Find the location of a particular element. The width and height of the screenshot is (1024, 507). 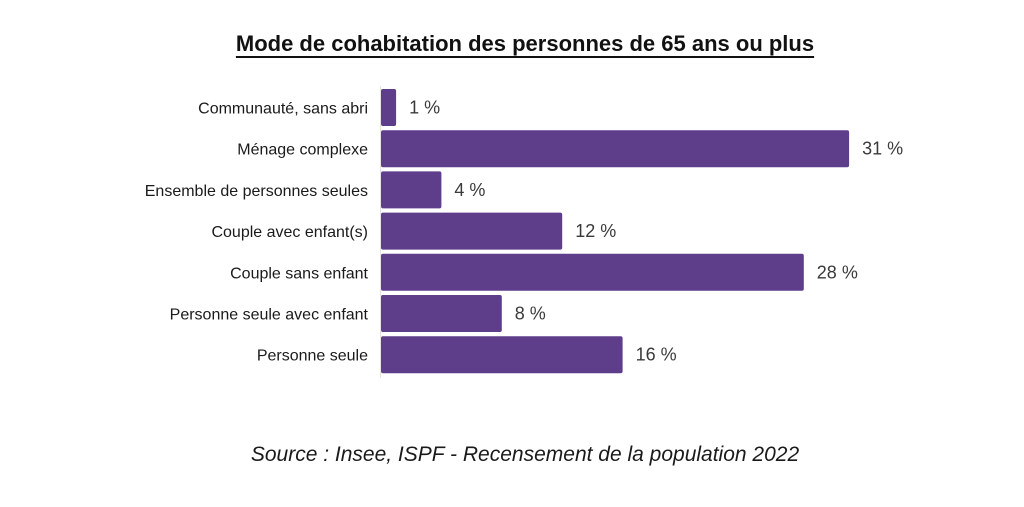

value-label-6: 16 % is located at coordinates (656, 355).